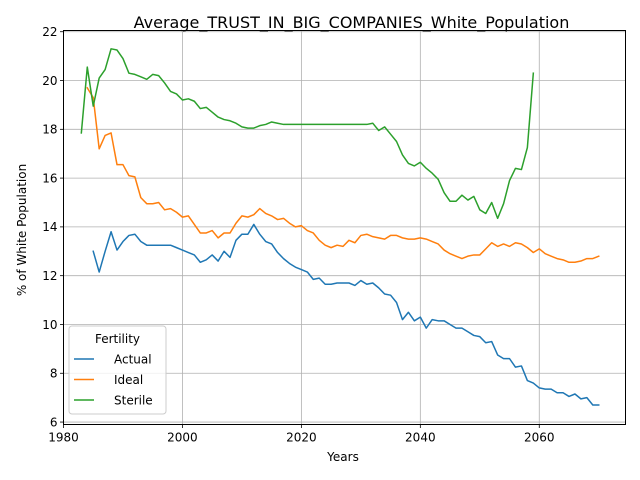 The image size is (640, 480). Describe the element at coordinates (49, 276) in the screenshot. I see `y-tick-label: 12` at that location.